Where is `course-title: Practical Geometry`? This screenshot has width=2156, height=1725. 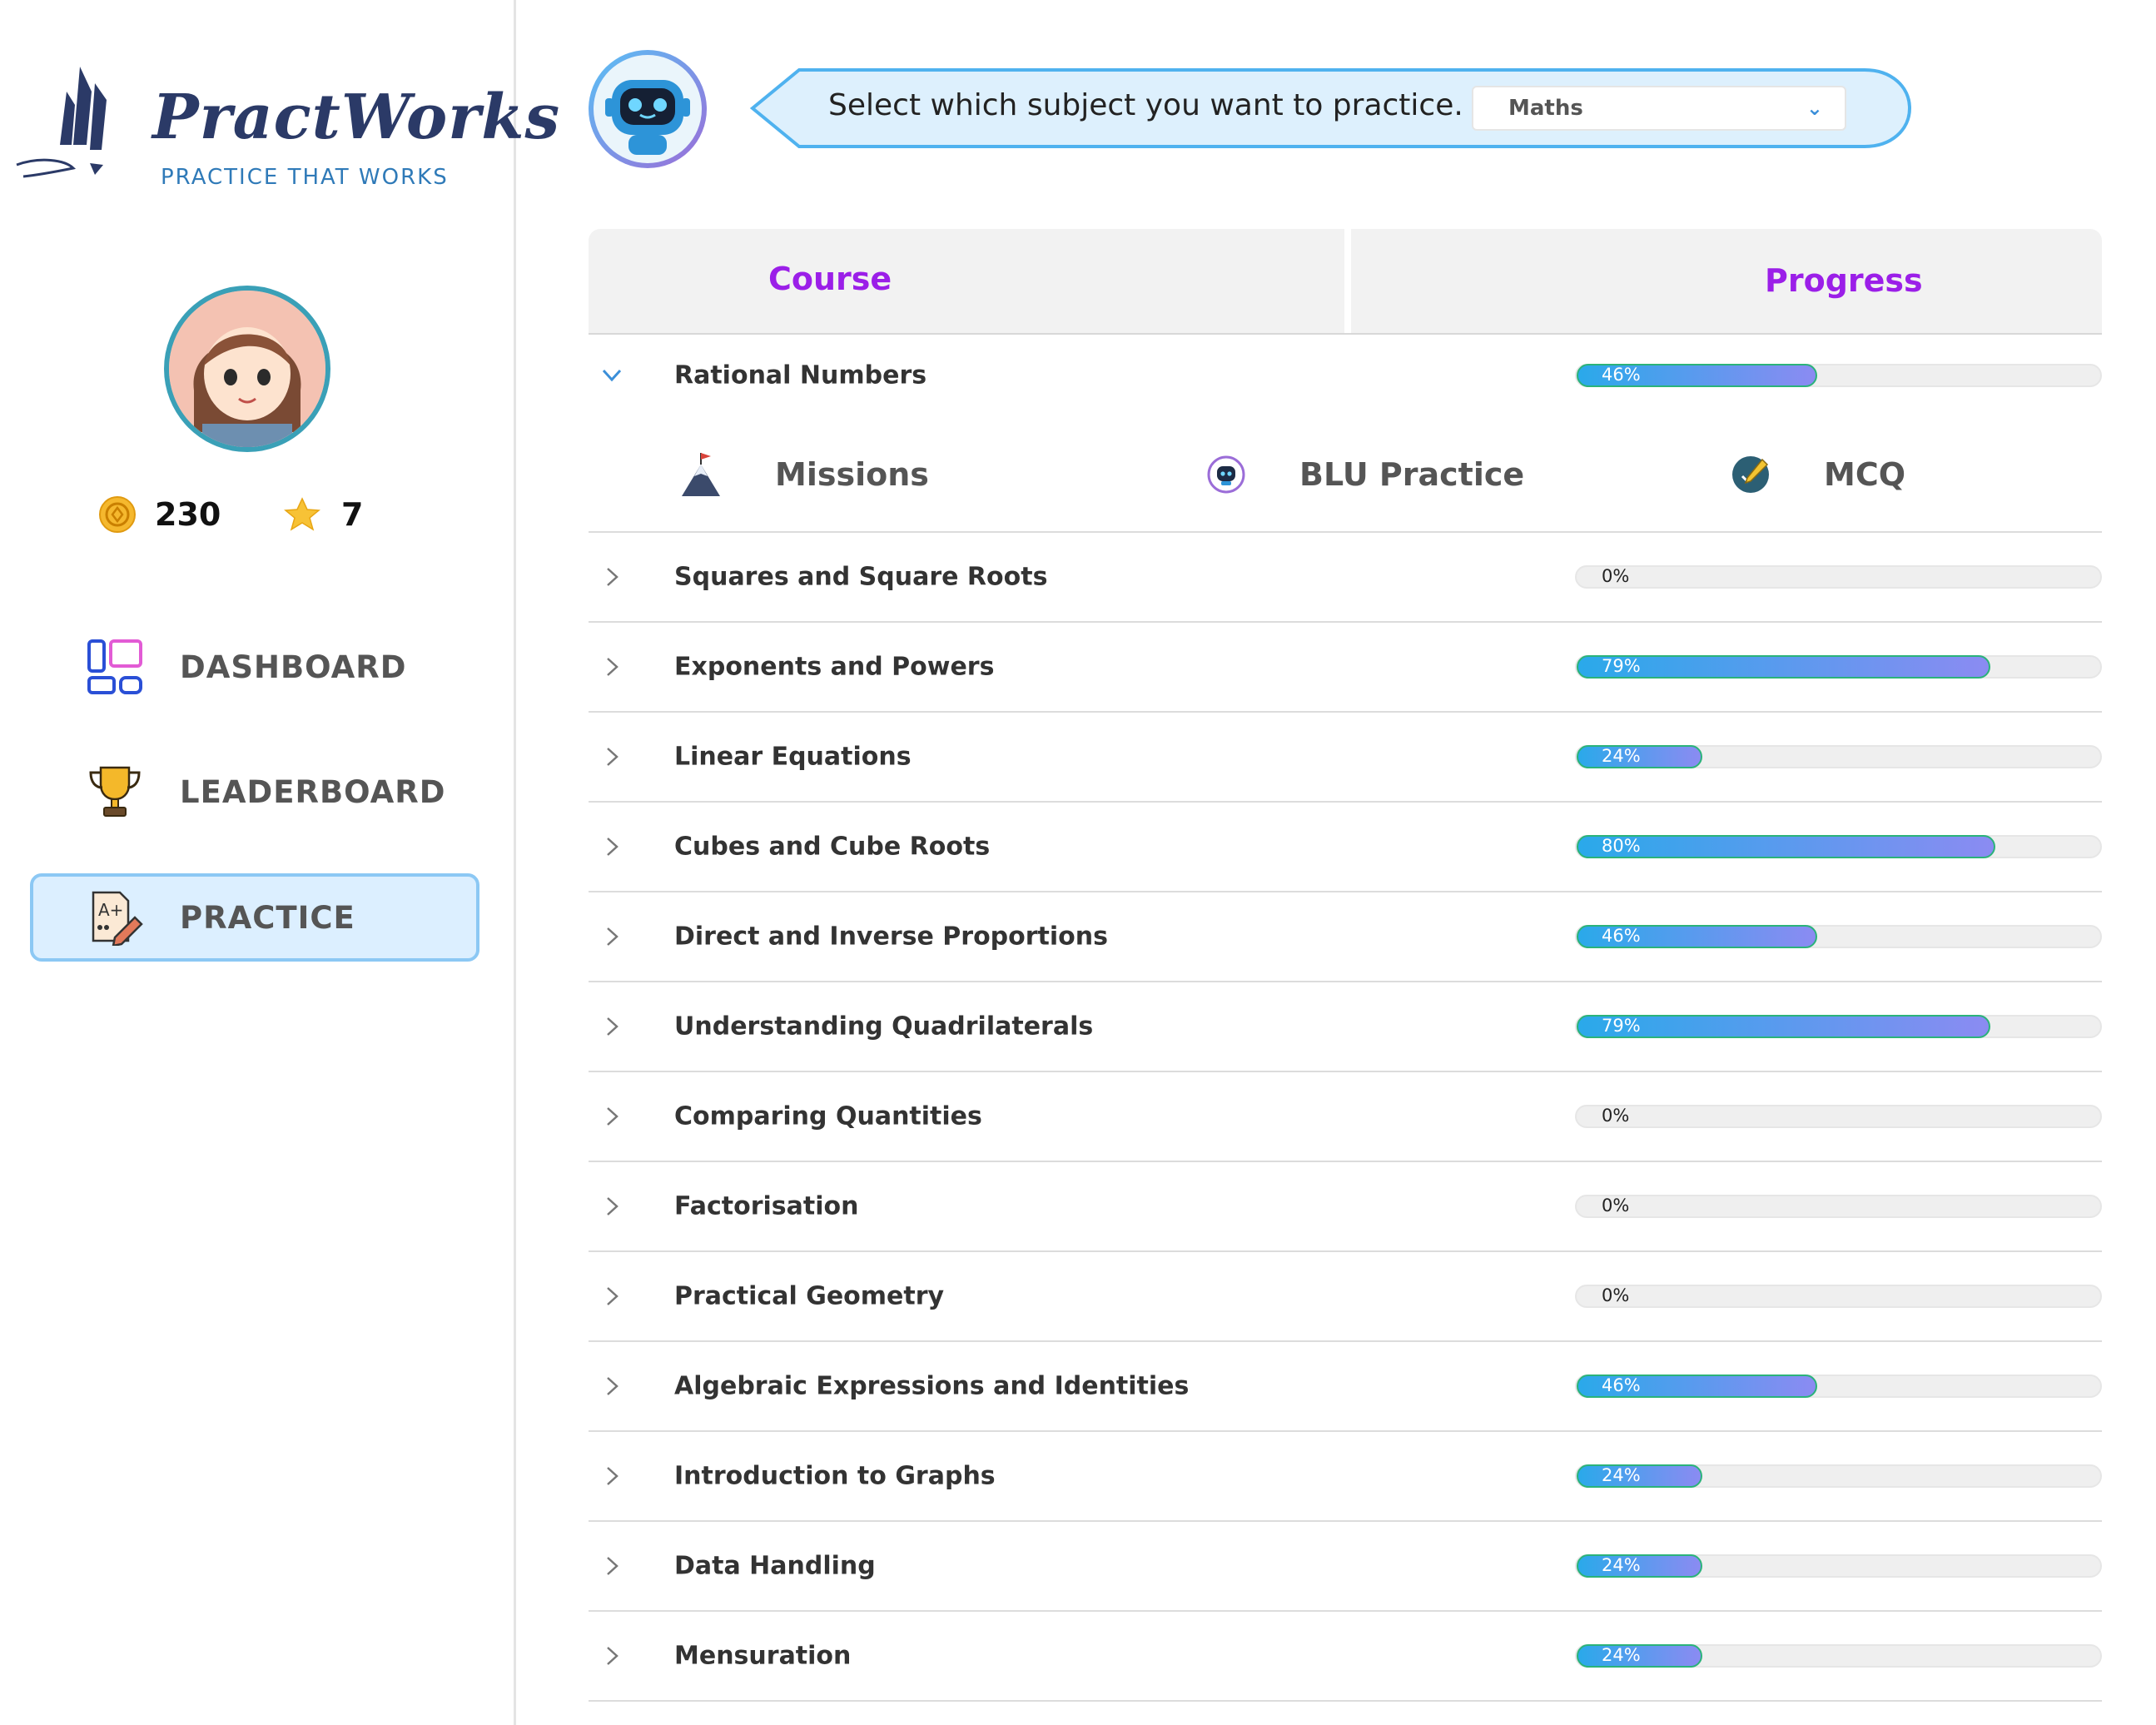 course-title: Practical Geometry is located at coordinates (809, 1296).